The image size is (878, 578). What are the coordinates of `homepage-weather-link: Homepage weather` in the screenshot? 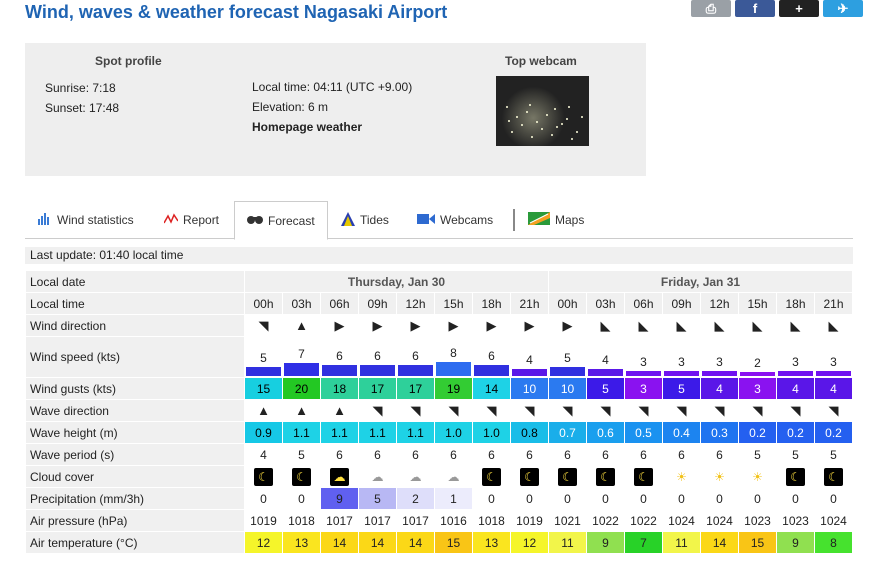 It's located at (307, 127).